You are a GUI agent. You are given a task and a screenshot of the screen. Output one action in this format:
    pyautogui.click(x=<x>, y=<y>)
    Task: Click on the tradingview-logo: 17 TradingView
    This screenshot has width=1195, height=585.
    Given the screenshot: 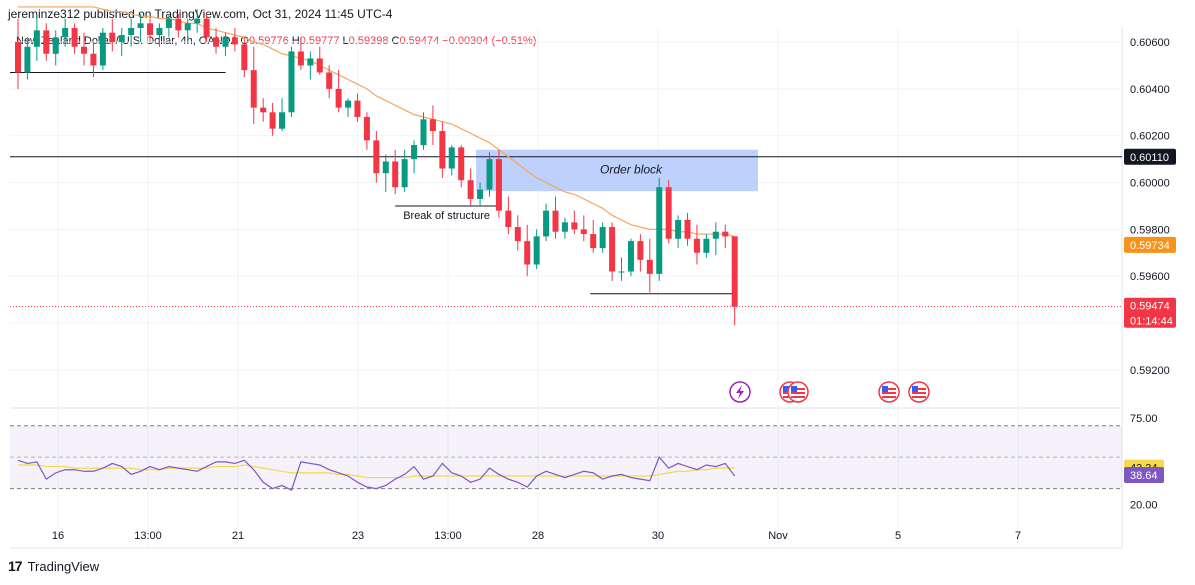 What is the action you would take?
    pyautogui.click(x=53, y=566)
    